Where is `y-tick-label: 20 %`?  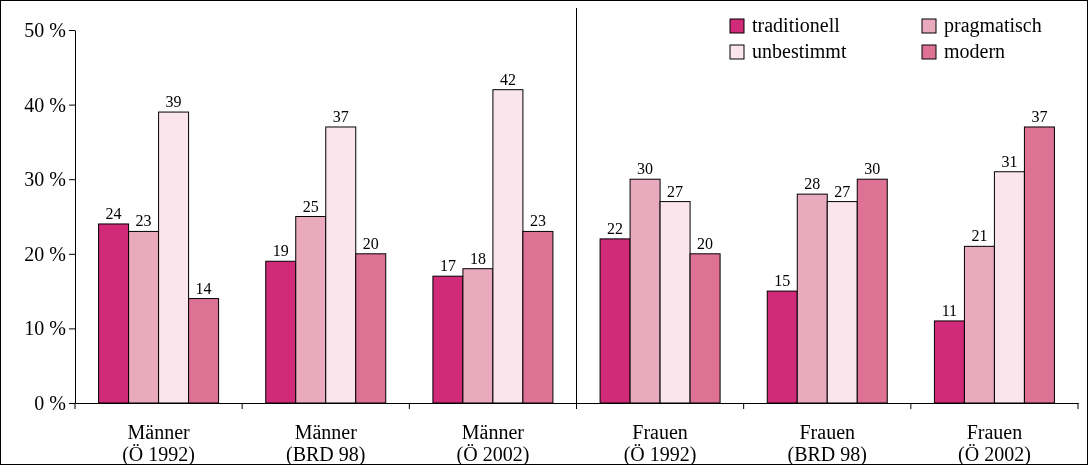 y-tick-label: 20 % is located at coordinates (45, 253).